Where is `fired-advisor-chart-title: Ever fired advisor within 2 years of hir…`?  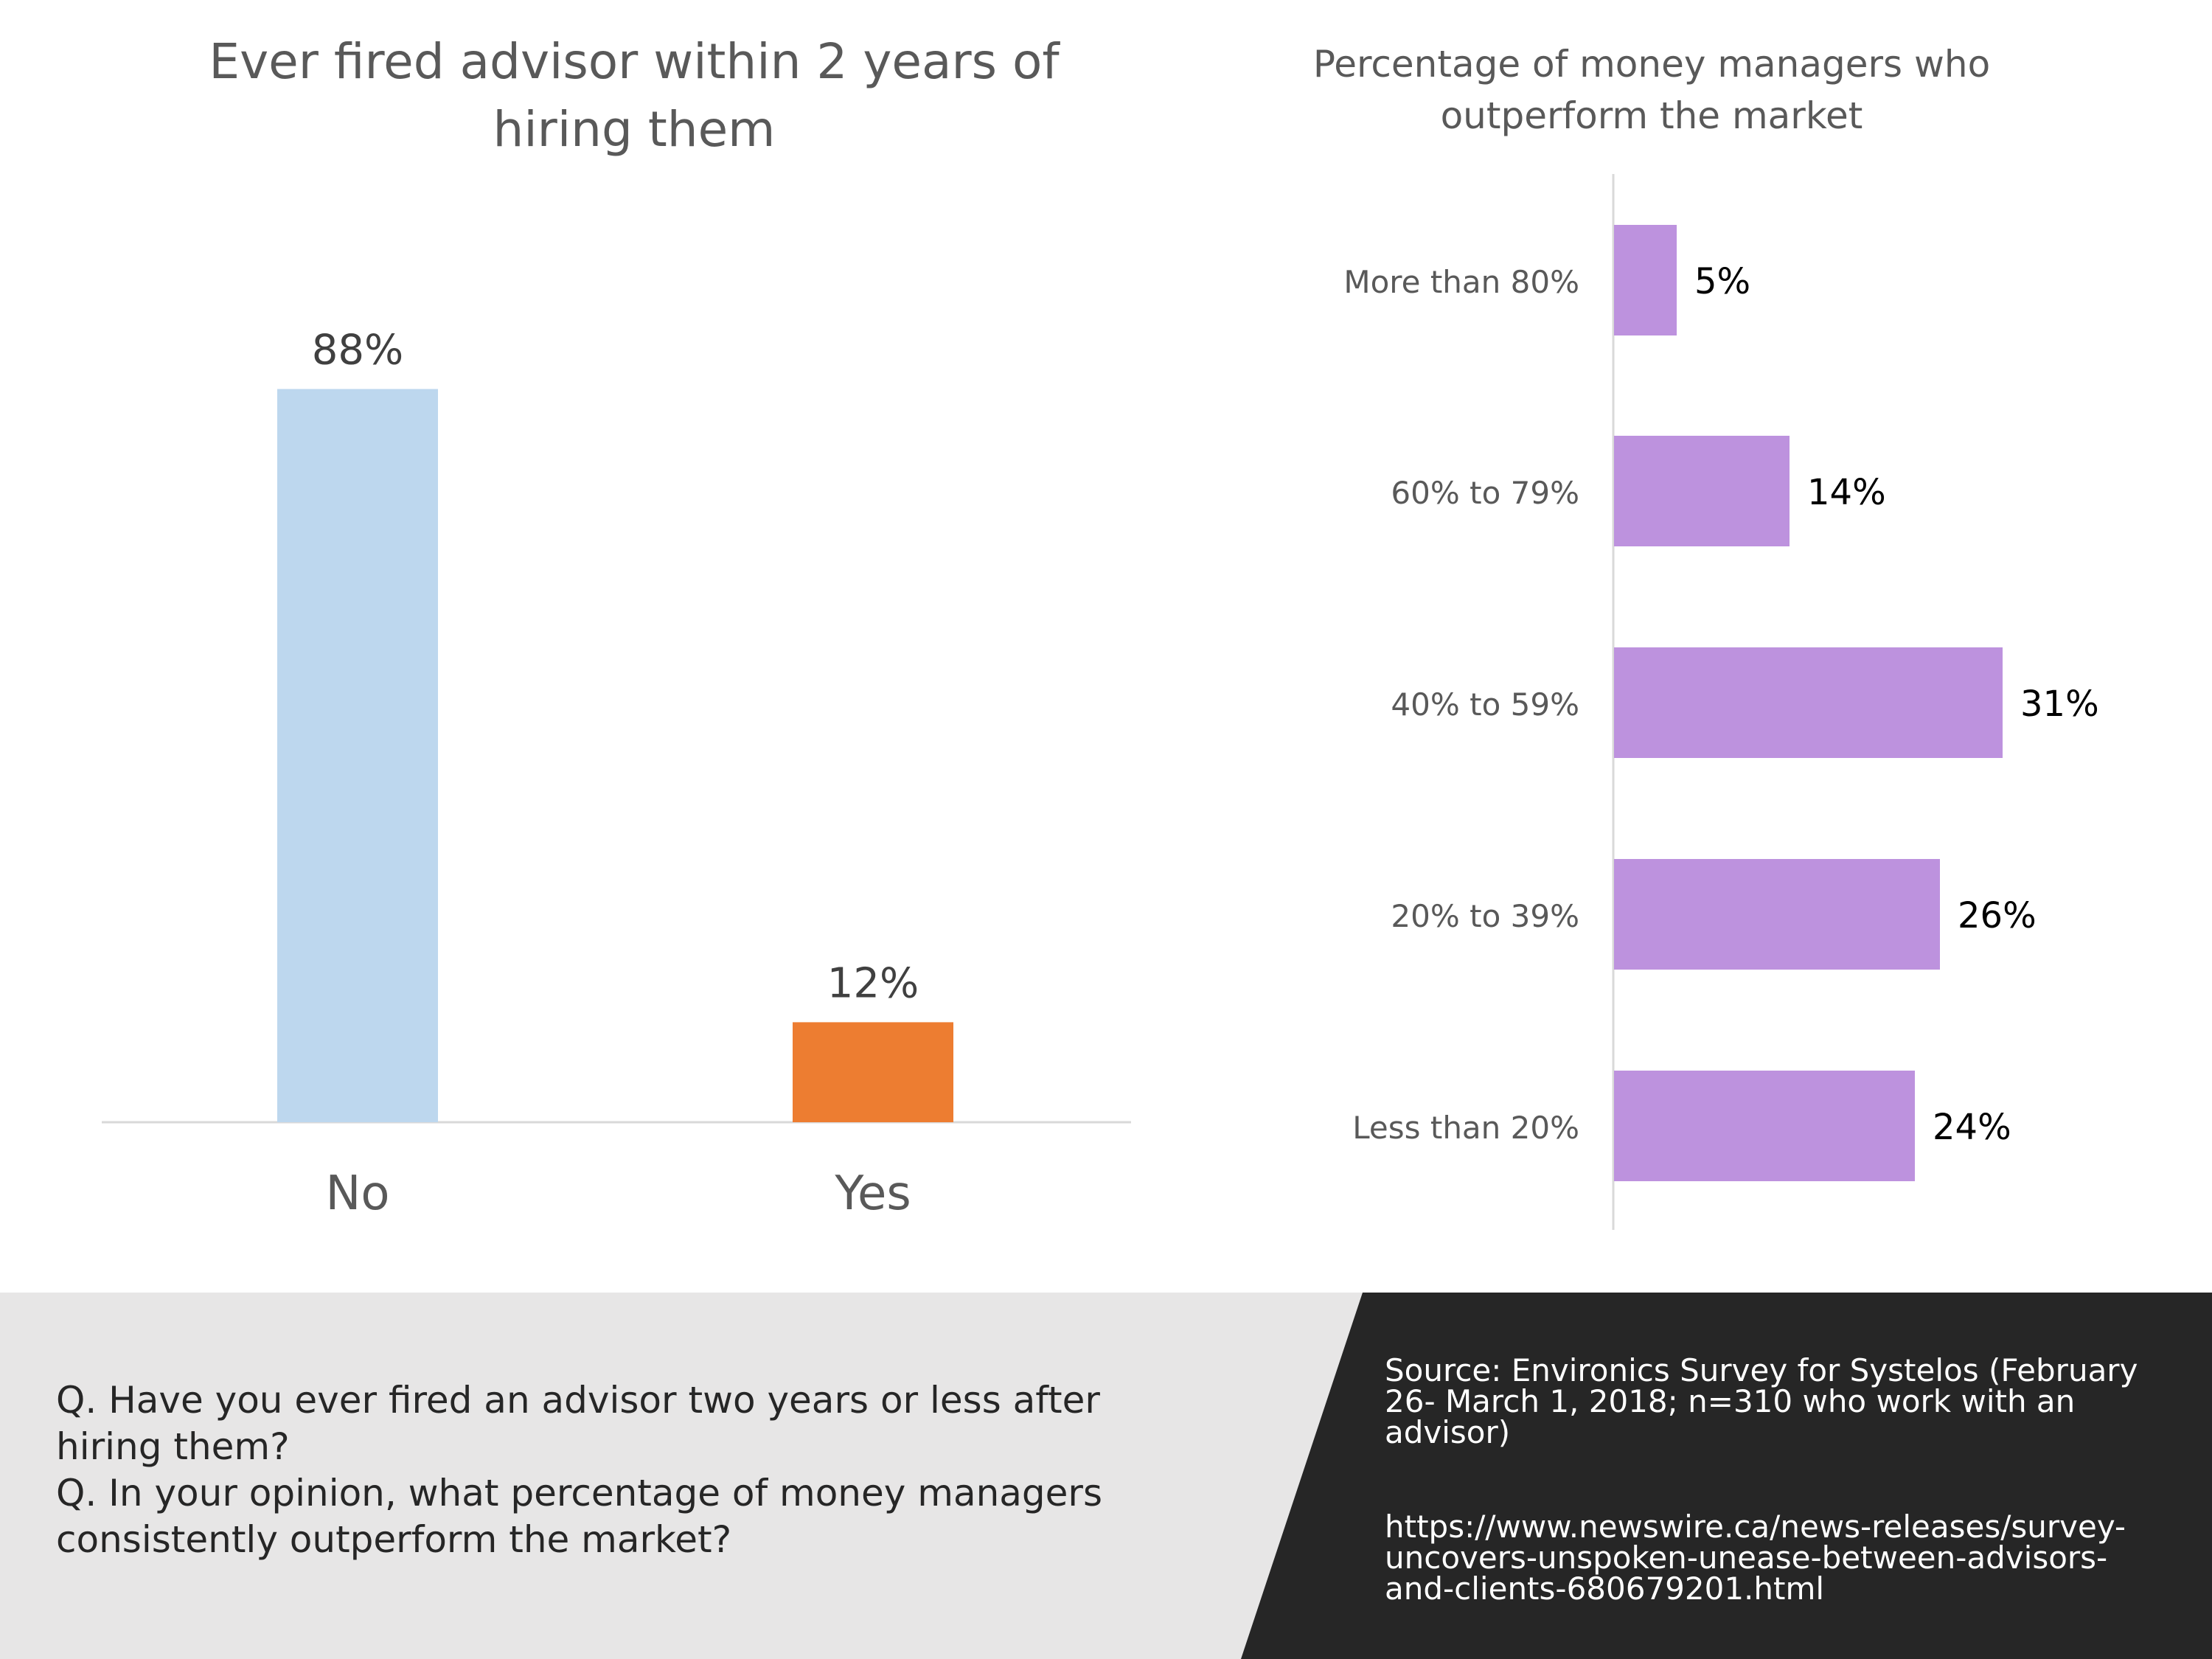 fired-advisor-chart-title: Ever fired advisor within 2 years of hir… is located at coordinates (634, 96).